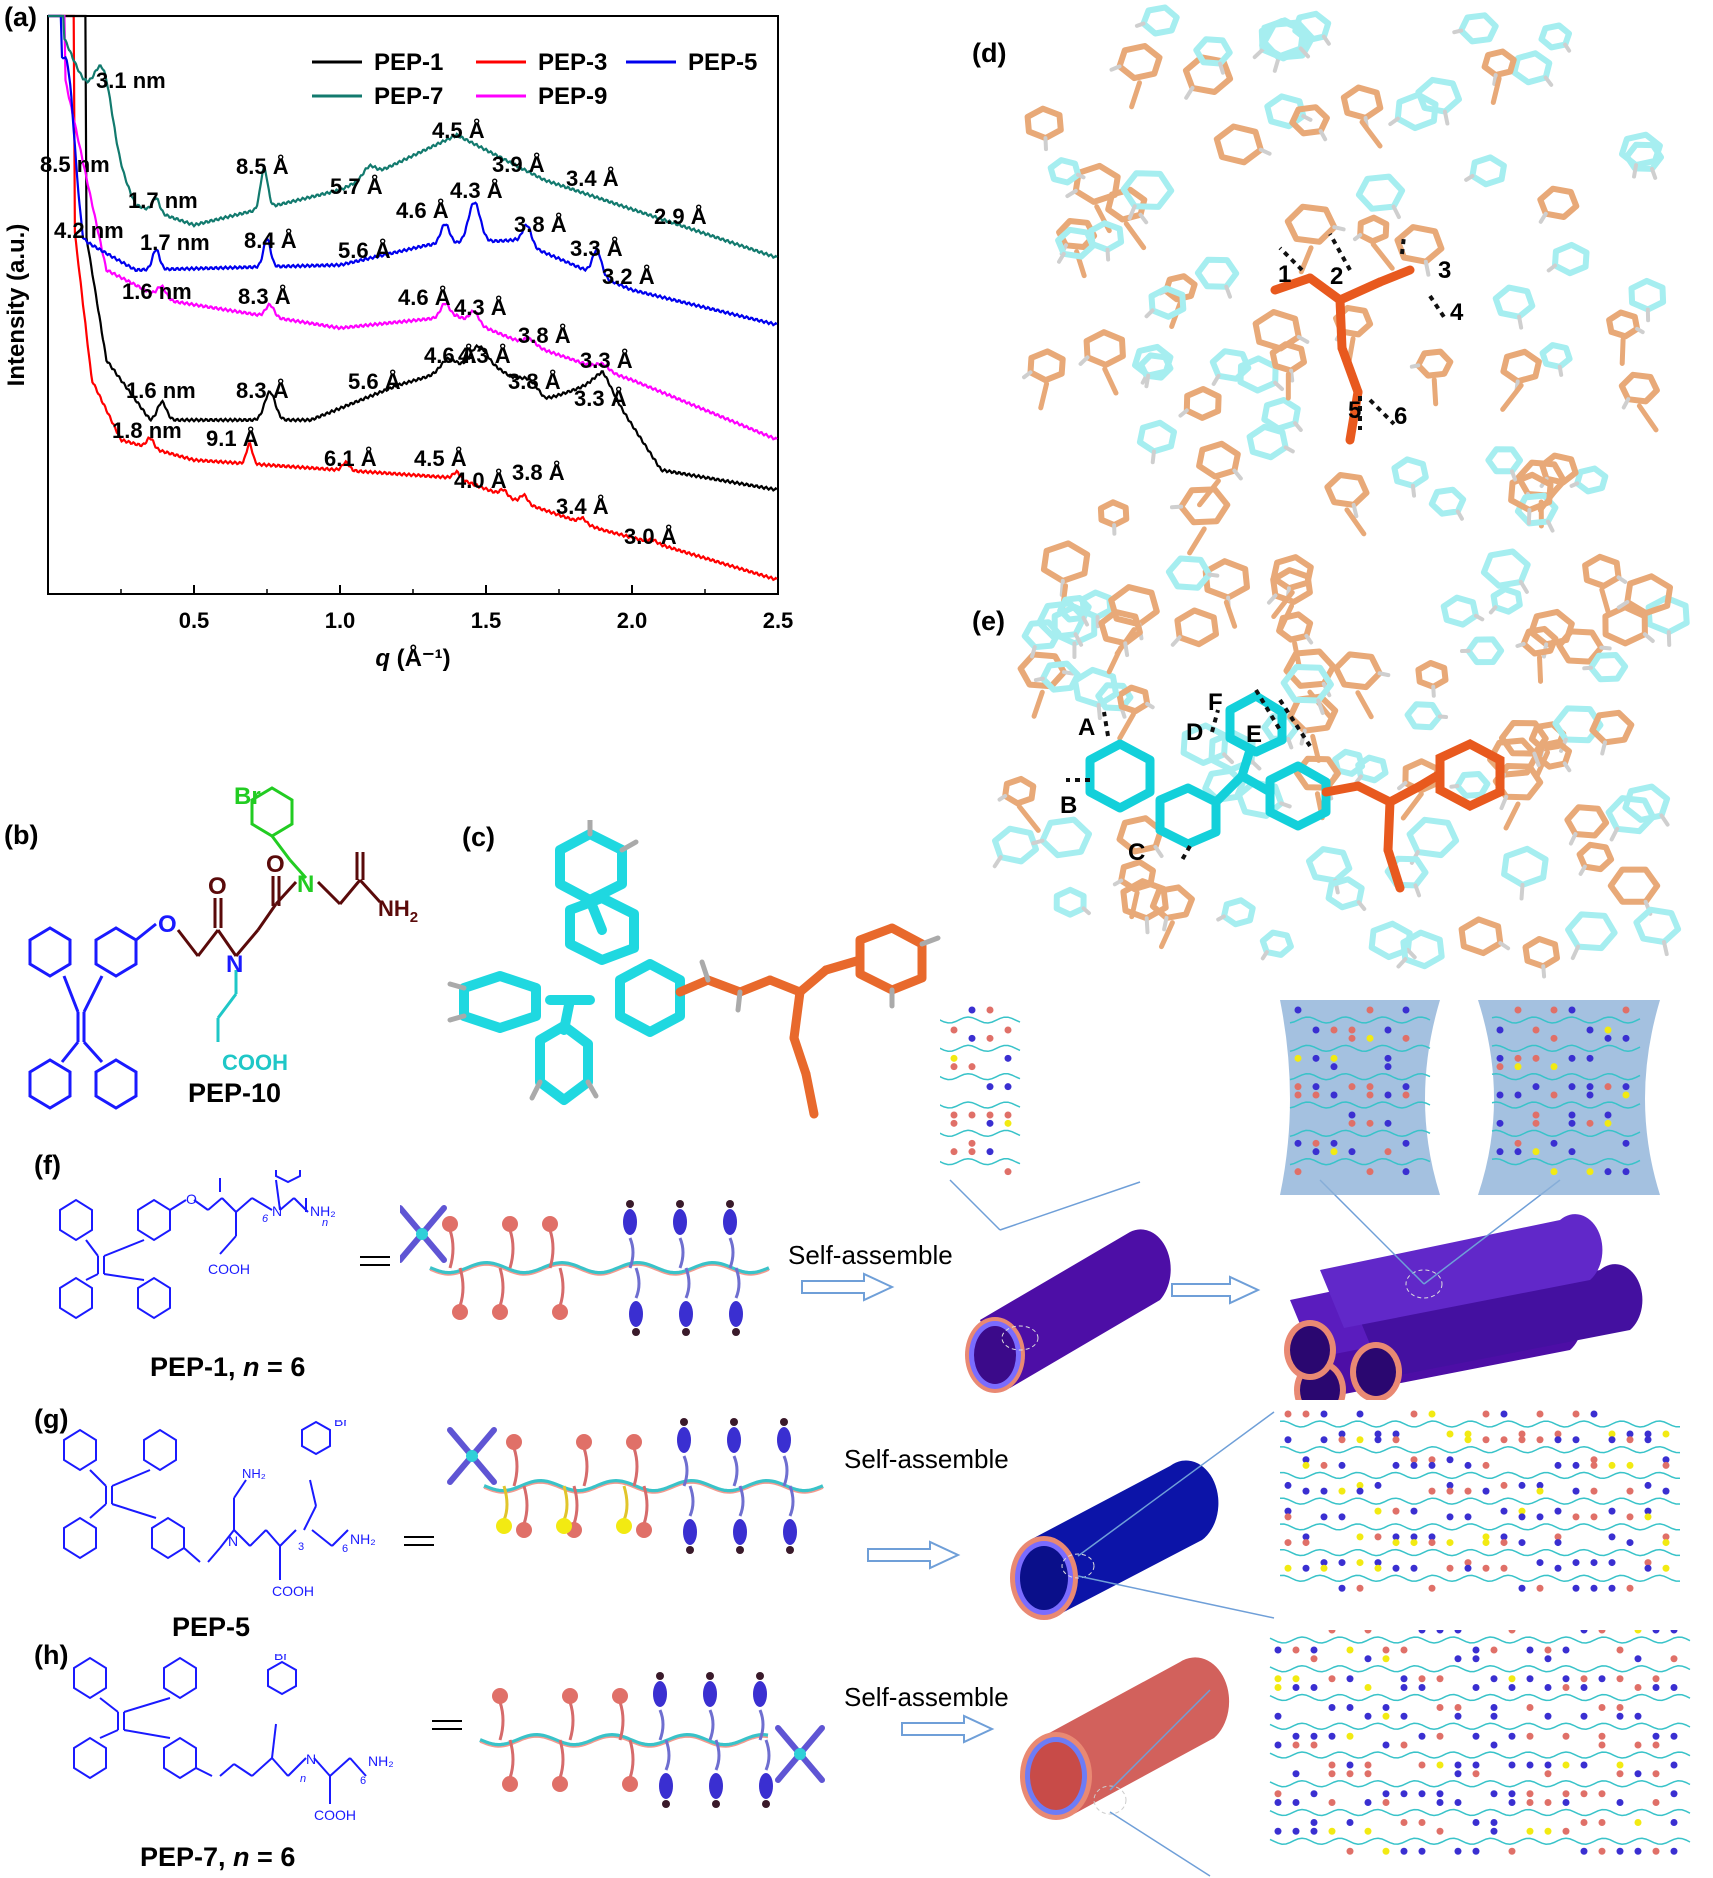 Image resolution: width=1713 pixels, height=1878 pixels. Describe the element at coordinates (341, 1424) in the screenshot. I see `br-label: Br` at that location.